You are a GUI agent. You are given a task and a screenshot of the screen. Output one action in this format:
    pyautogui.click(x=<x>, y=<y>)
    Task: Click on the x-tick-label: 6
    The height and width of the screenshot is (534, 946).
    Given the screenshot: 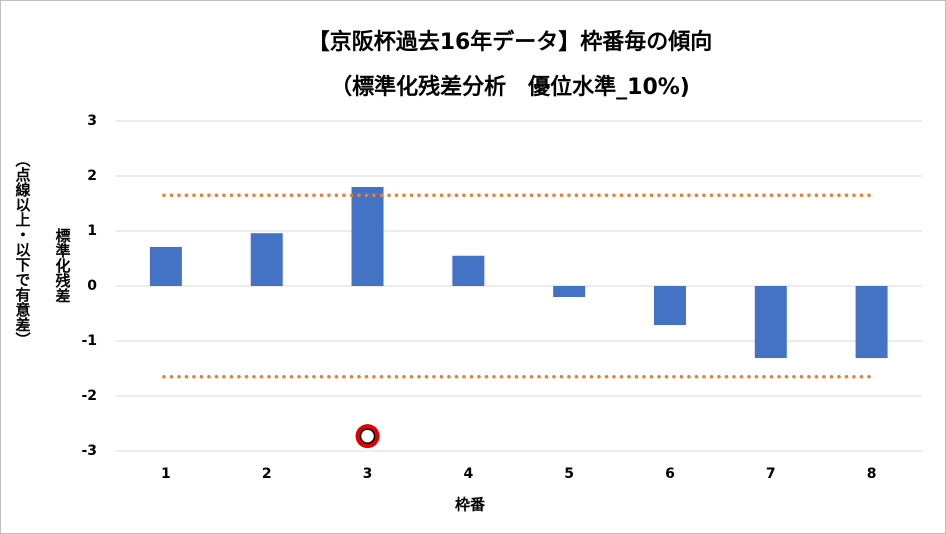 What is the action you would take?
    pyautogui.click(x=670, y=474)
    